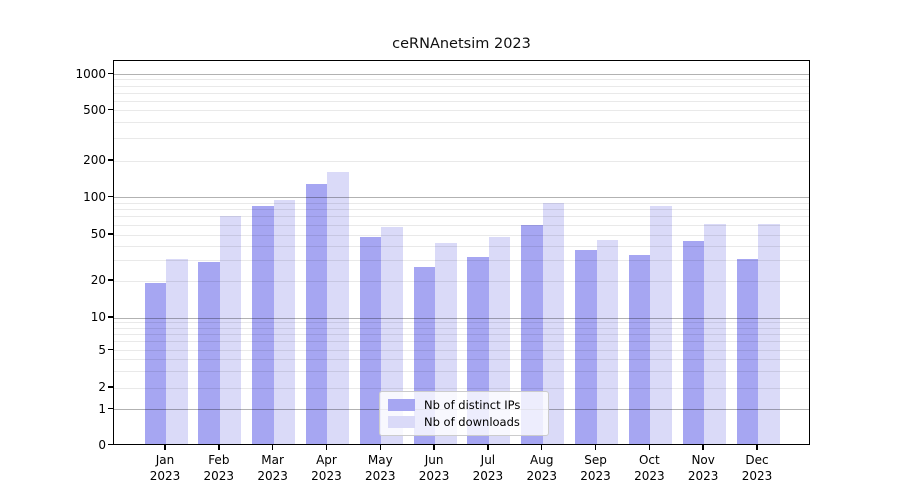  I want to click on x-tick-month: Dec, so click(757, 460).